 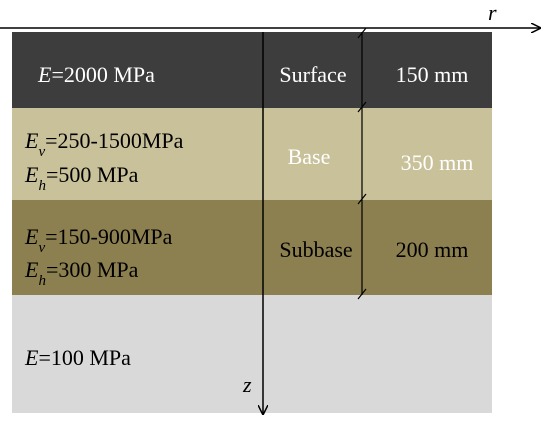 I want to click on thickness: 150 mm, so click(x=432, y=74).